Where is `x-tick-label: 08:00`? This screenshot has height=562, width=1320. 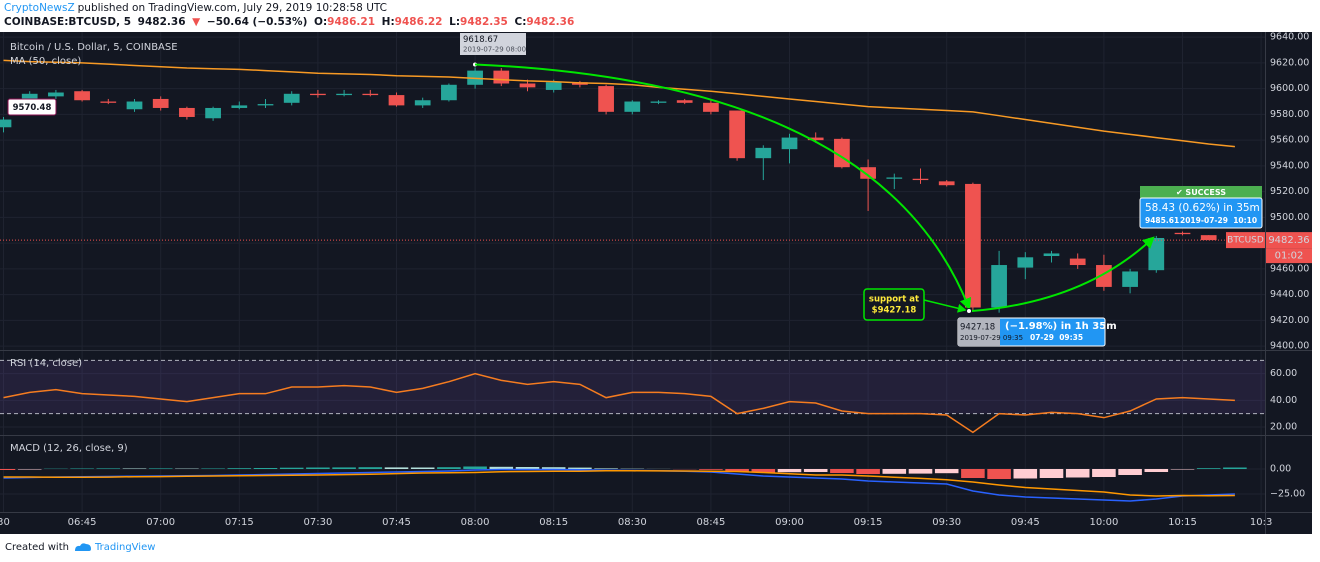
x-tick-label: 08:00 is located at coordinates (475, 522).